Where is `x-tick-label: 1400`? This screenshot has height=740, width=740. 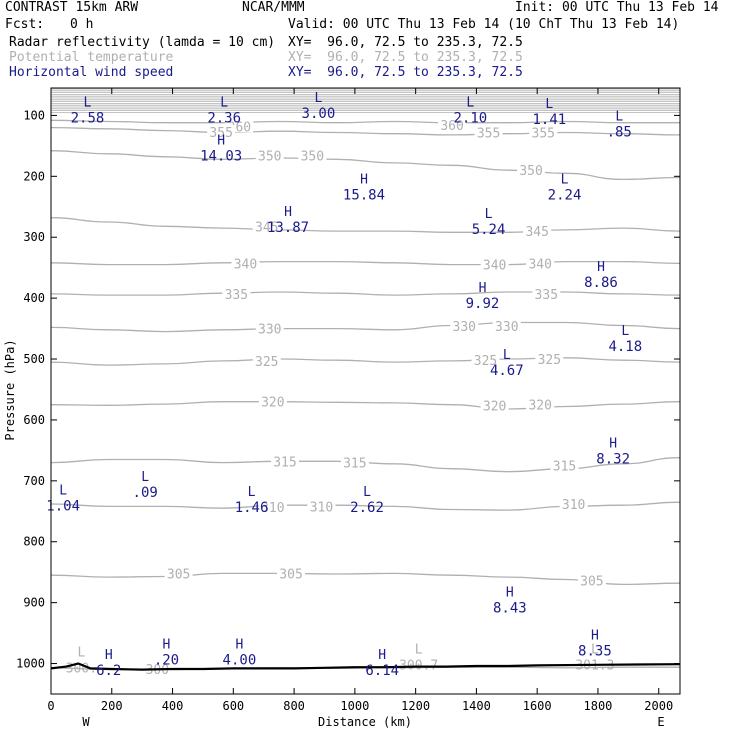 x-tick-label: 1400 is located at coordinates (476, 706).